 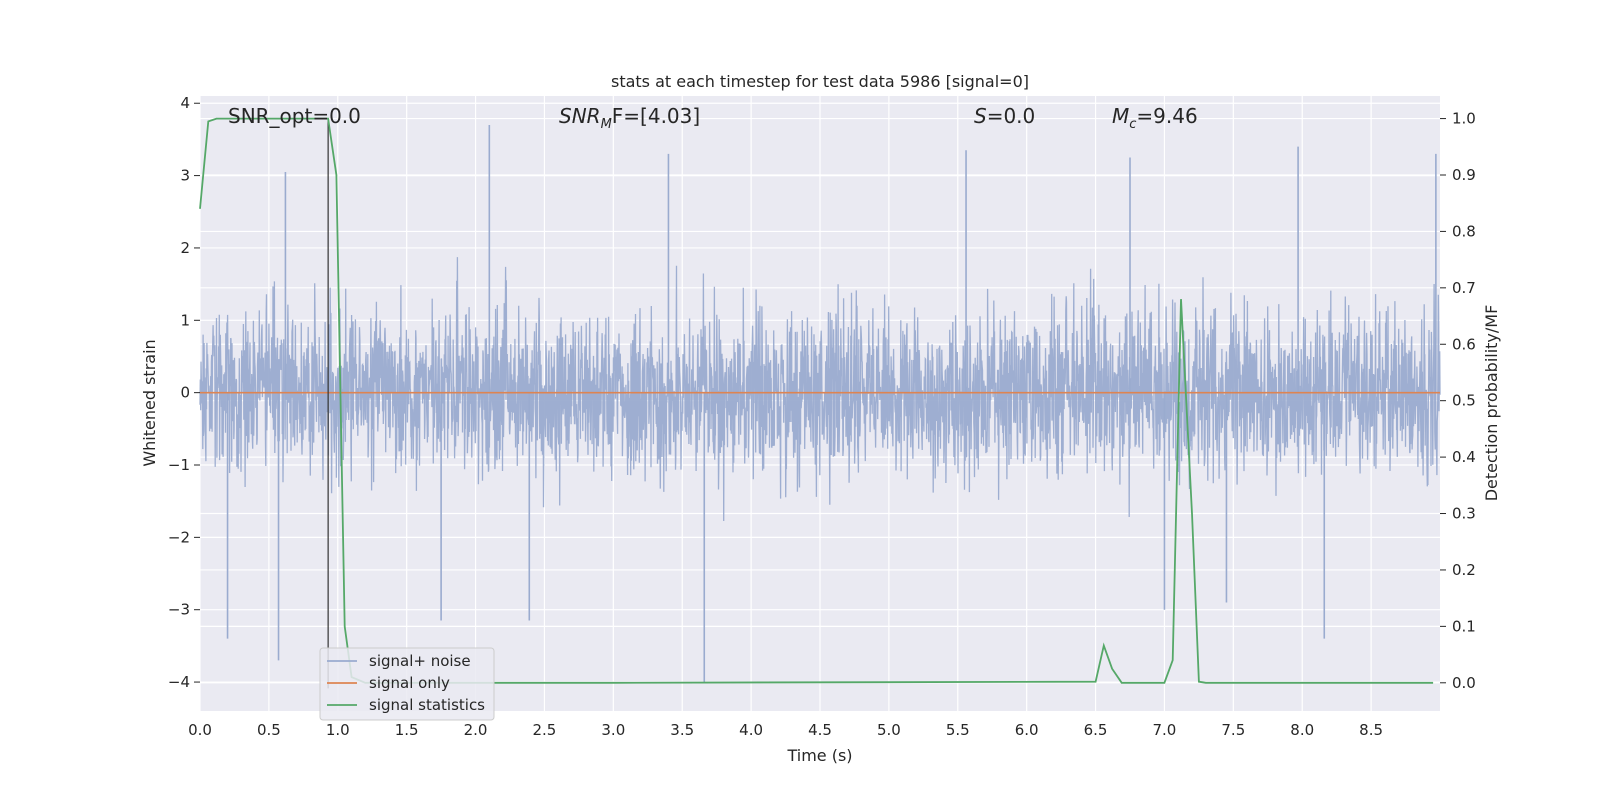 What do you see at coordinates (819, 755) in the screenshot?
I see `x-axis-label: Time (s)` at bounding box center [819, 755].